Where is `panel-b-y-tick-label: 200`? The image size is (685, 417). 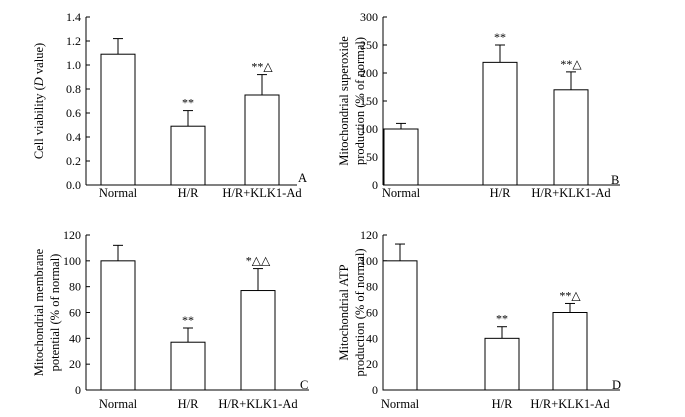
panel-b-y-tick-label: 200 is located at coordinates (369, 73).